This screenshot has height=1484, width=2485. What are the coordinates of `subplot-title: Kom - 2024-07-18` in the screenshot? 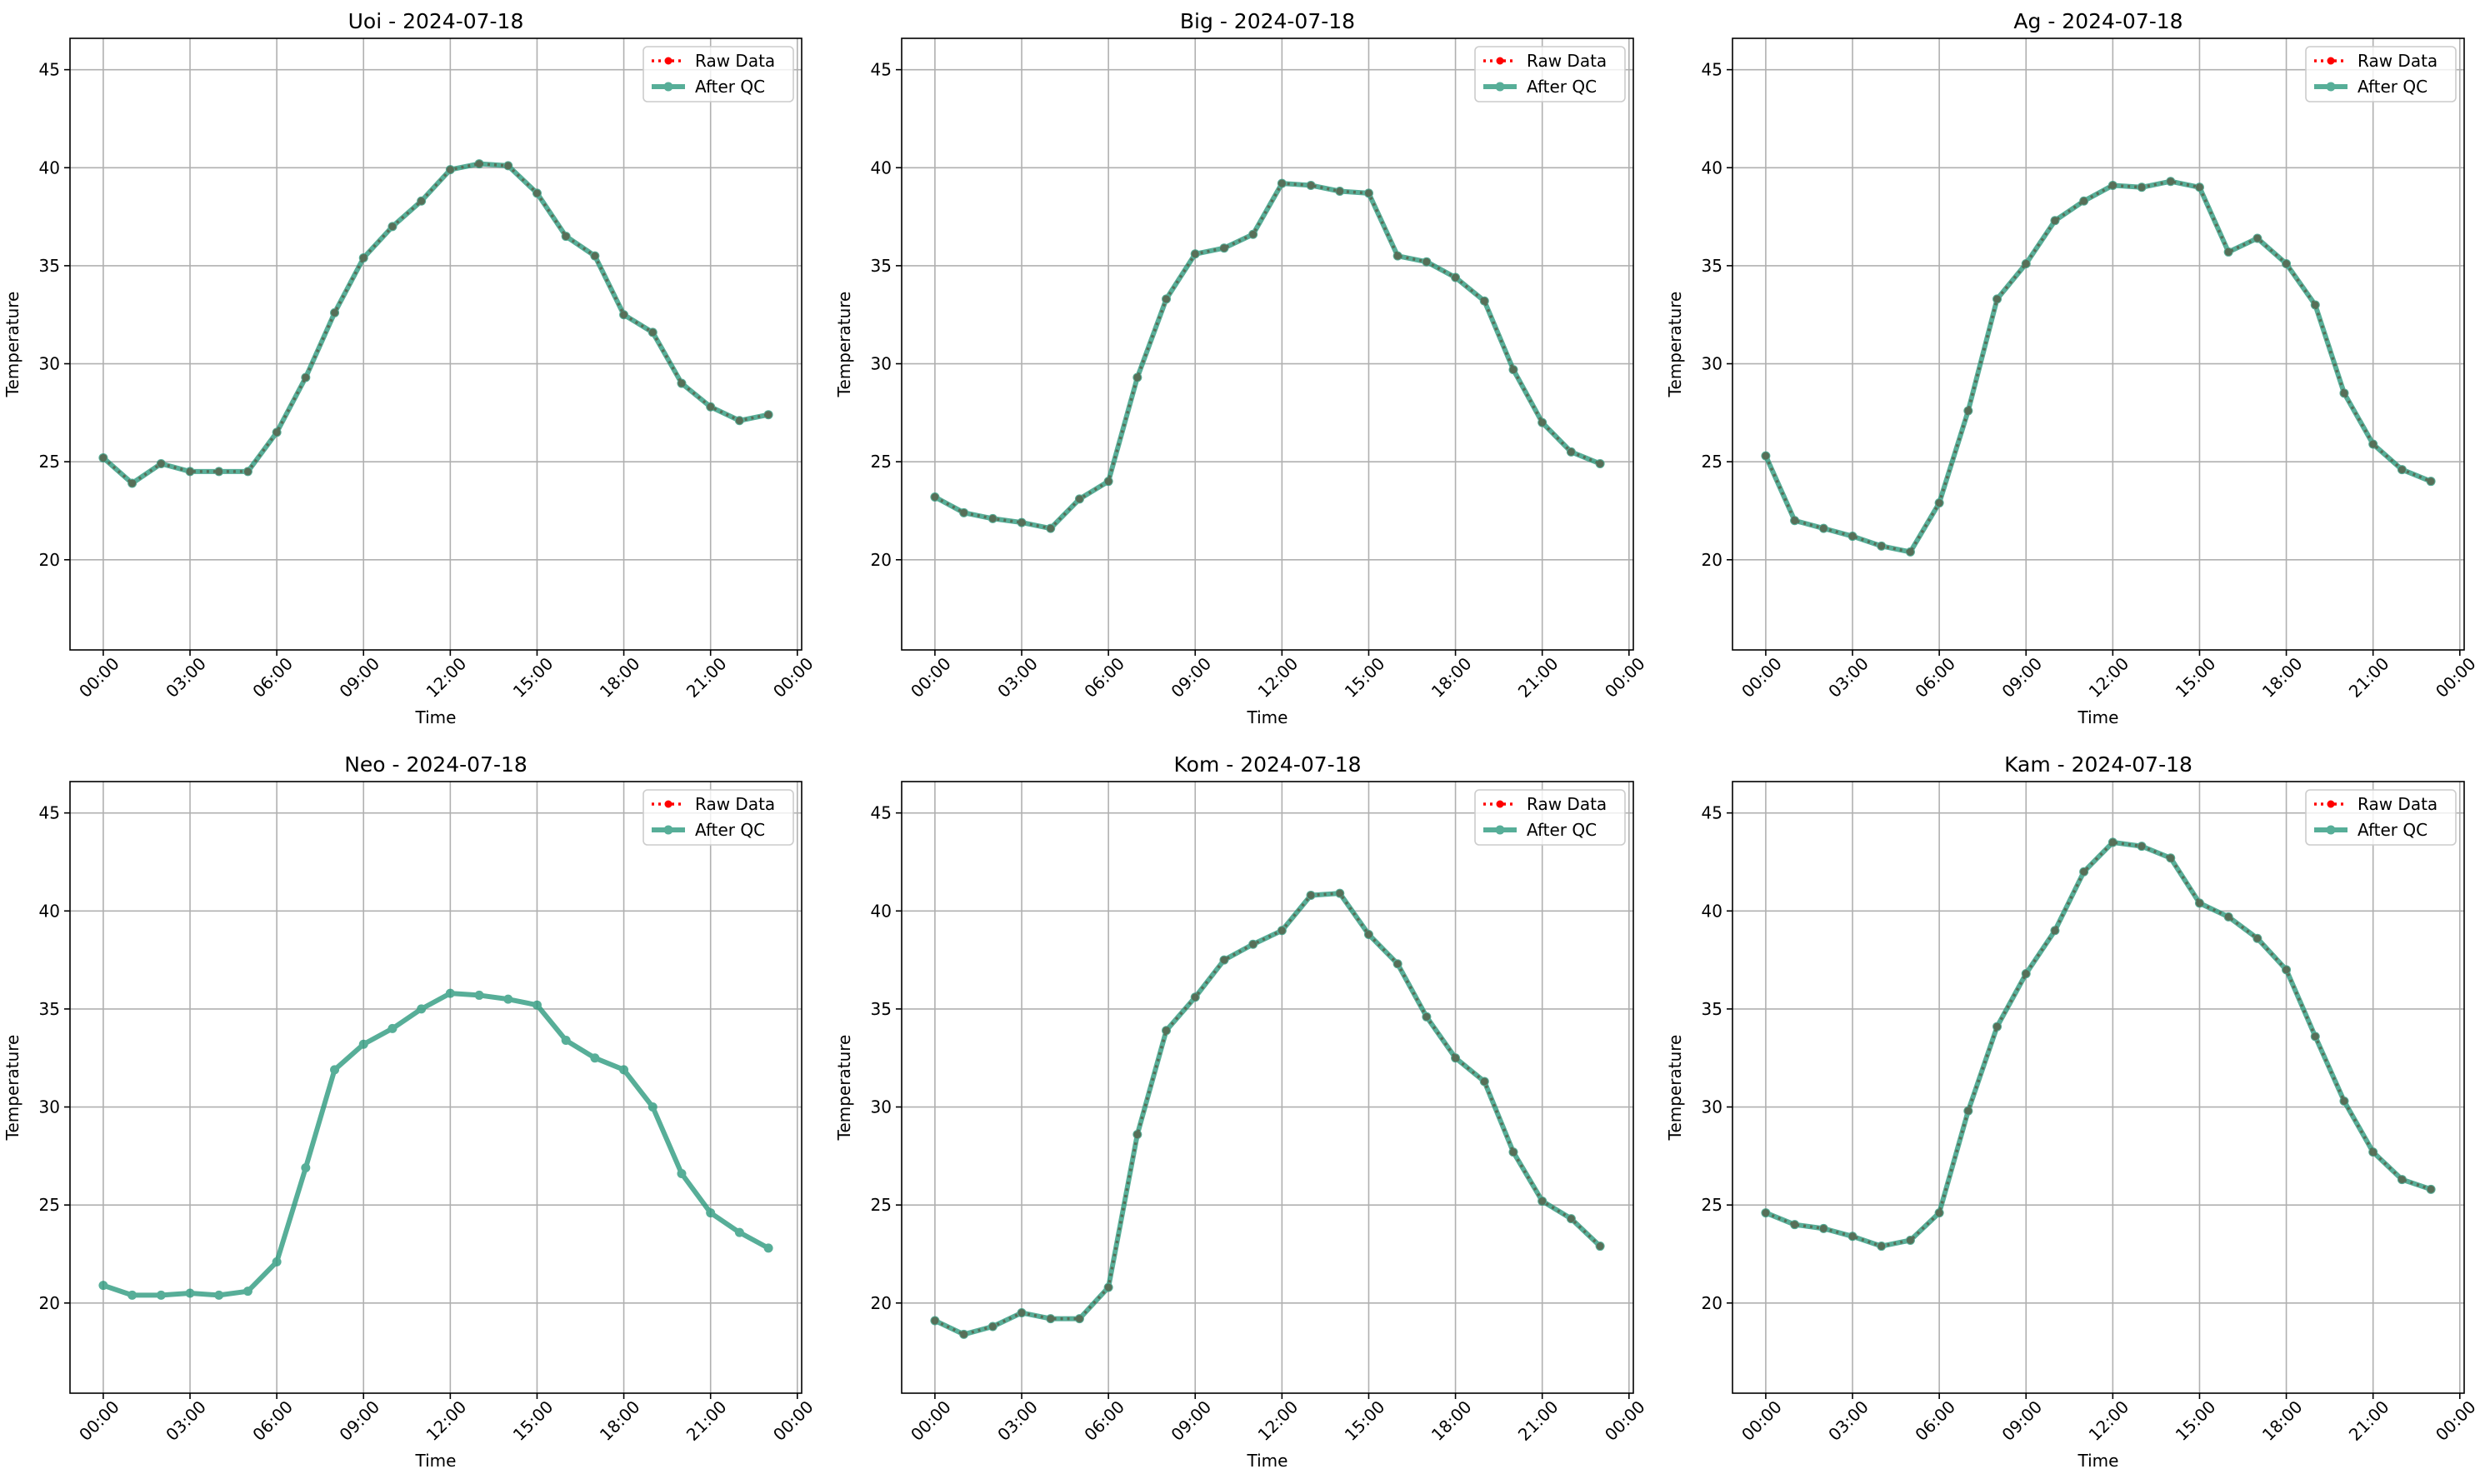 It's located at (1268, 764).